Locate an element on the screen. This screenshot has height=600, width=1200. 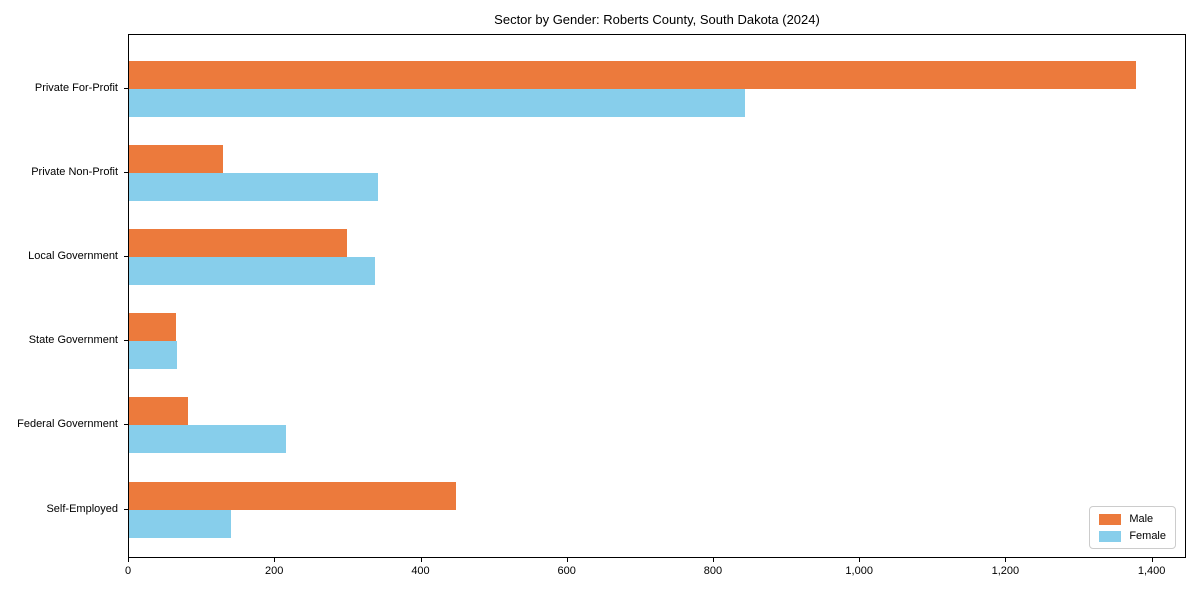
legend: Male Female is located at coordinates (1132, 527).